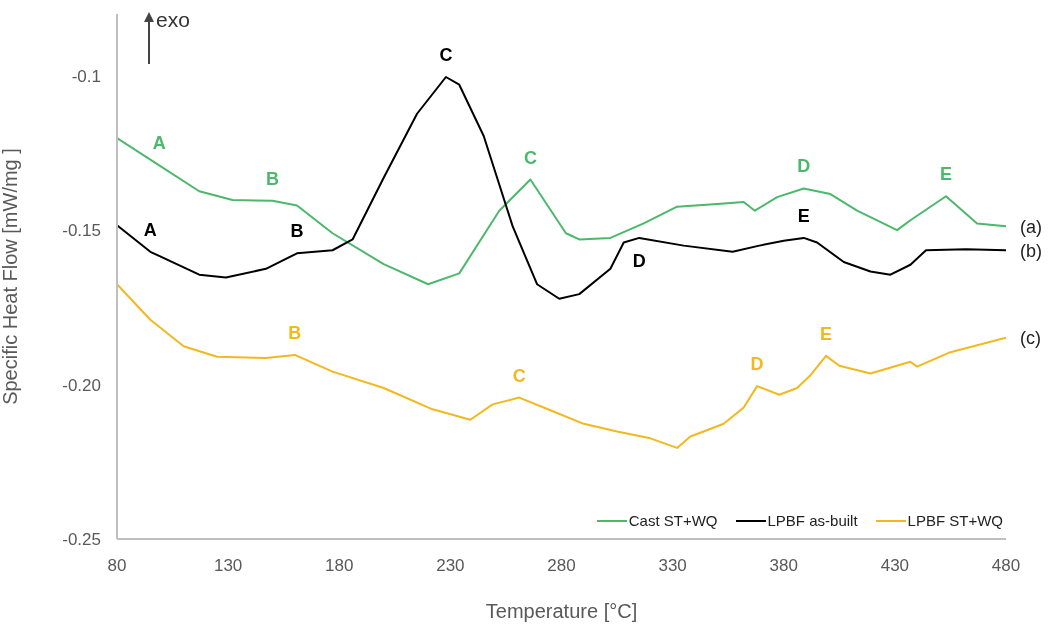  What do you see at coordinates (561, 566) in the screenshot?
I see `x-tick-label: 280` at bounding box center [561, 566].